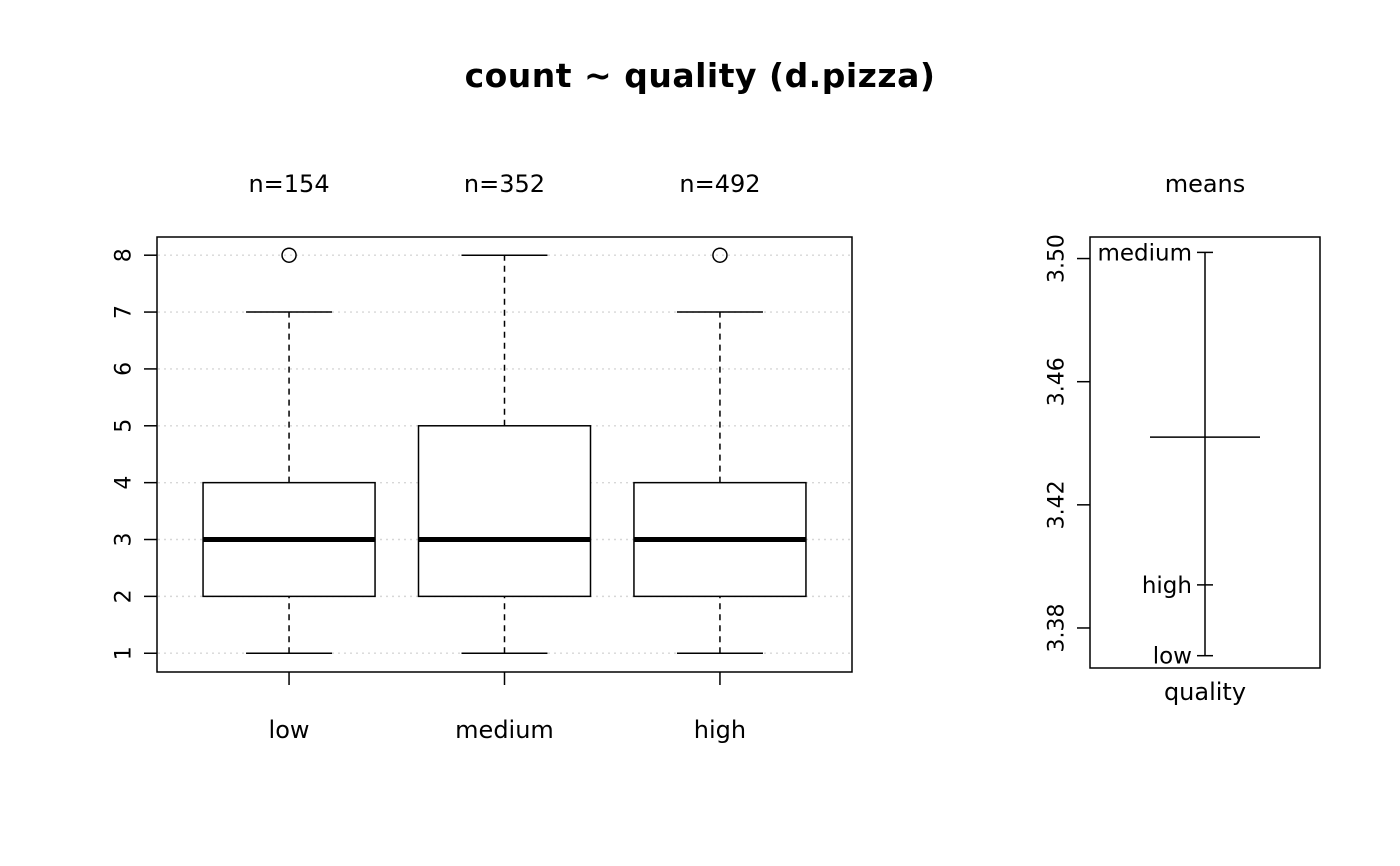  Describe the element at coordinates (124, 483) in the screenshot. I see `y-axis-tick-label: 4` at that location.